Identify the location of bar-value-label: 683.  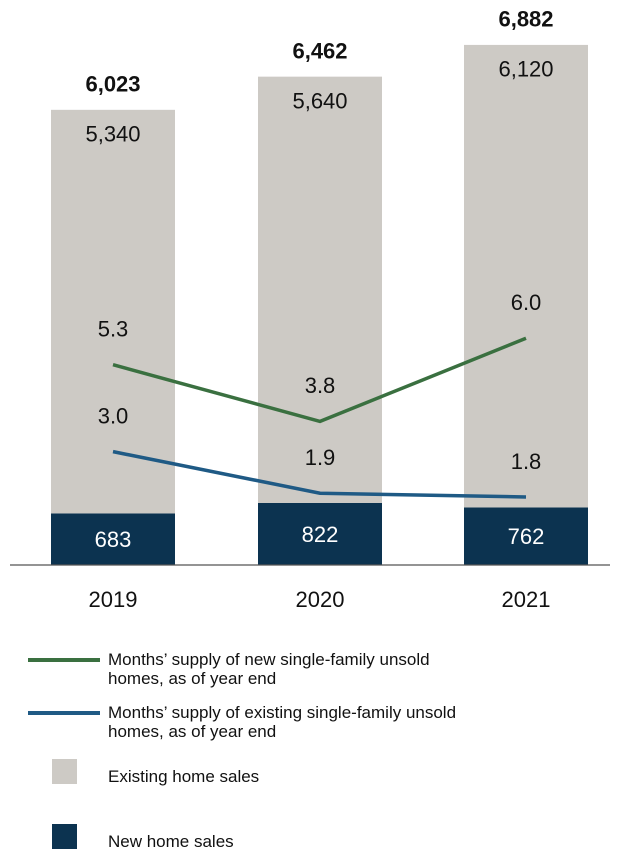
(113, 539).